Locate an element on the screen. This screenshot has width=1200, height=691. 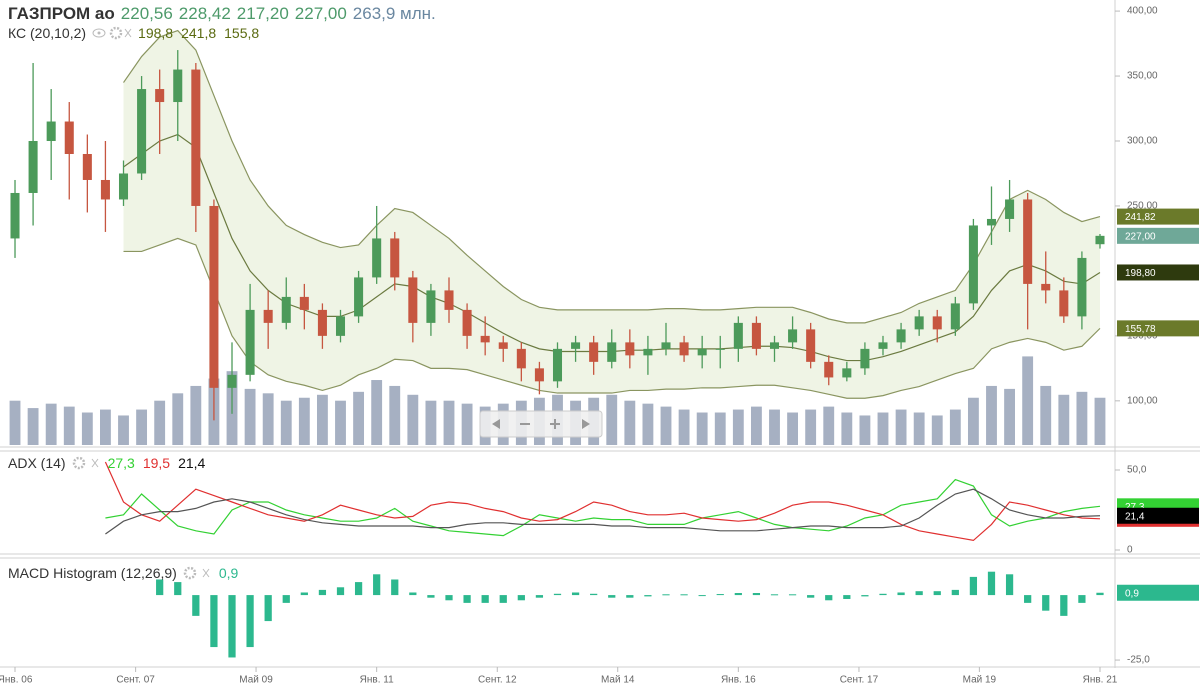
macd-legend: MACD Histogram (12,26,9) 0,9 is located at coordinates (123, 573).